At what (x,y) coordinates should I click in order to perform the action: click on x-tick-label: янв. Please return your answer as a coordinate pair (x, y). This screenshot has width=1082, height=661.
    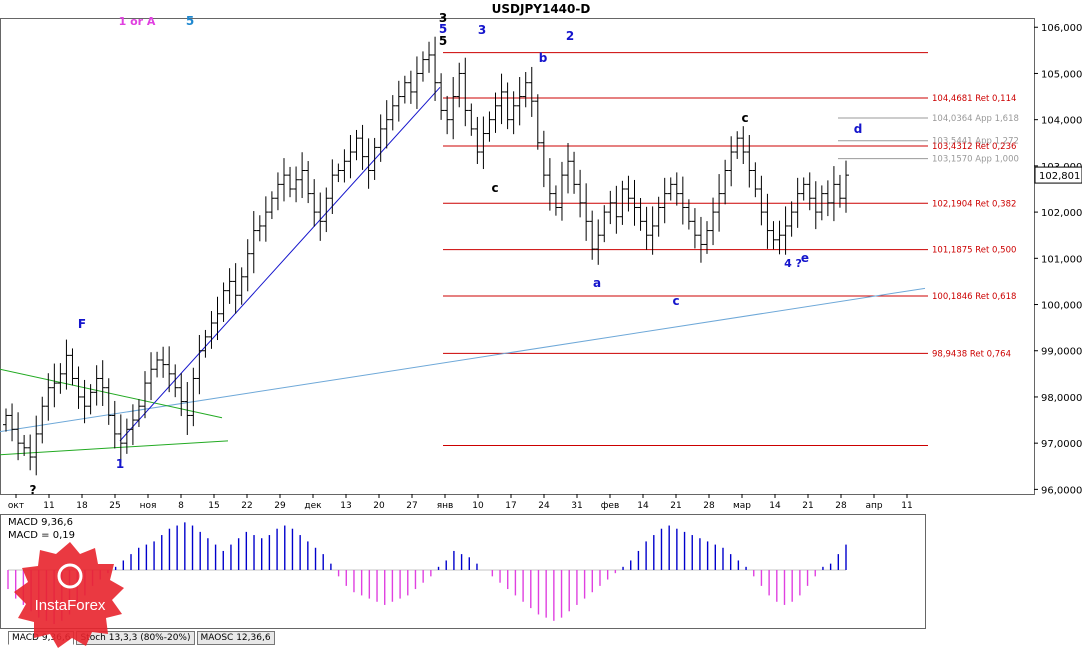
    Looking at the image, I should click on (445, 506).